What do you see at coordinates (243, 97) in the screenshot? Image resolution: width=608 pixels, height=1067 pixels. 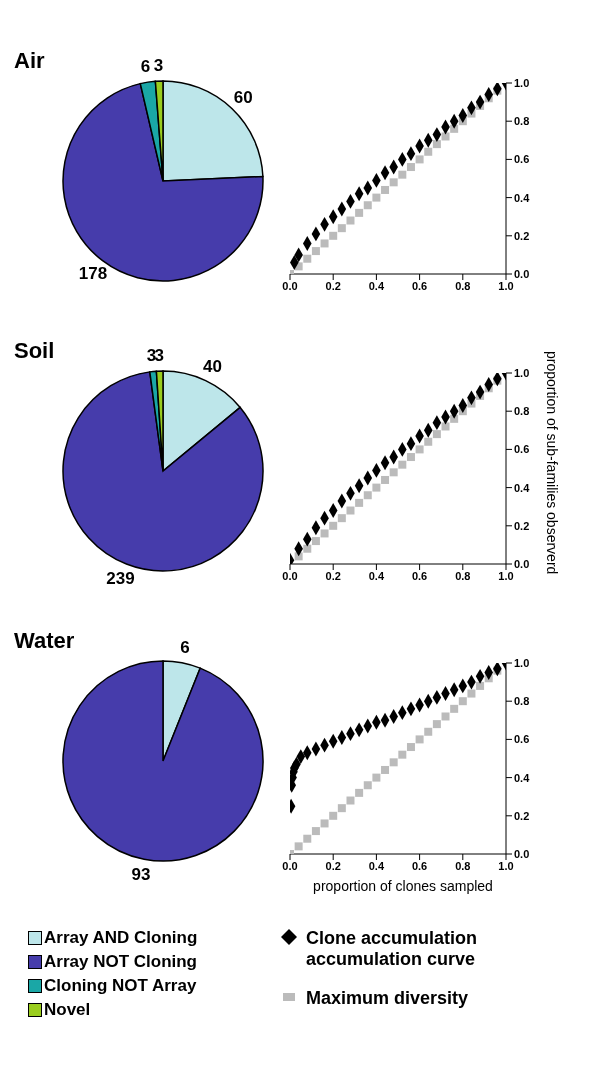 I see `data-label: 60` at bounding box center [243, 97].